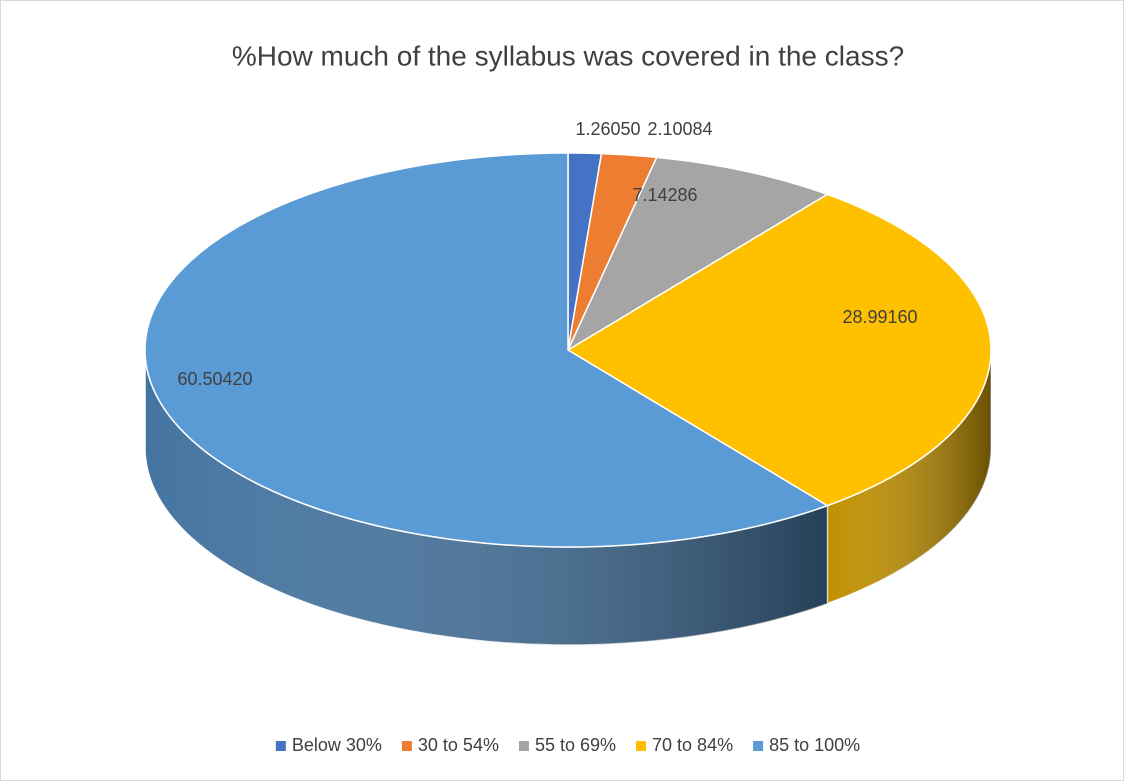  Describe the element at coordinates (814, 745) in the screenshot. I see `legend-label: 85 to 100%` at that location.